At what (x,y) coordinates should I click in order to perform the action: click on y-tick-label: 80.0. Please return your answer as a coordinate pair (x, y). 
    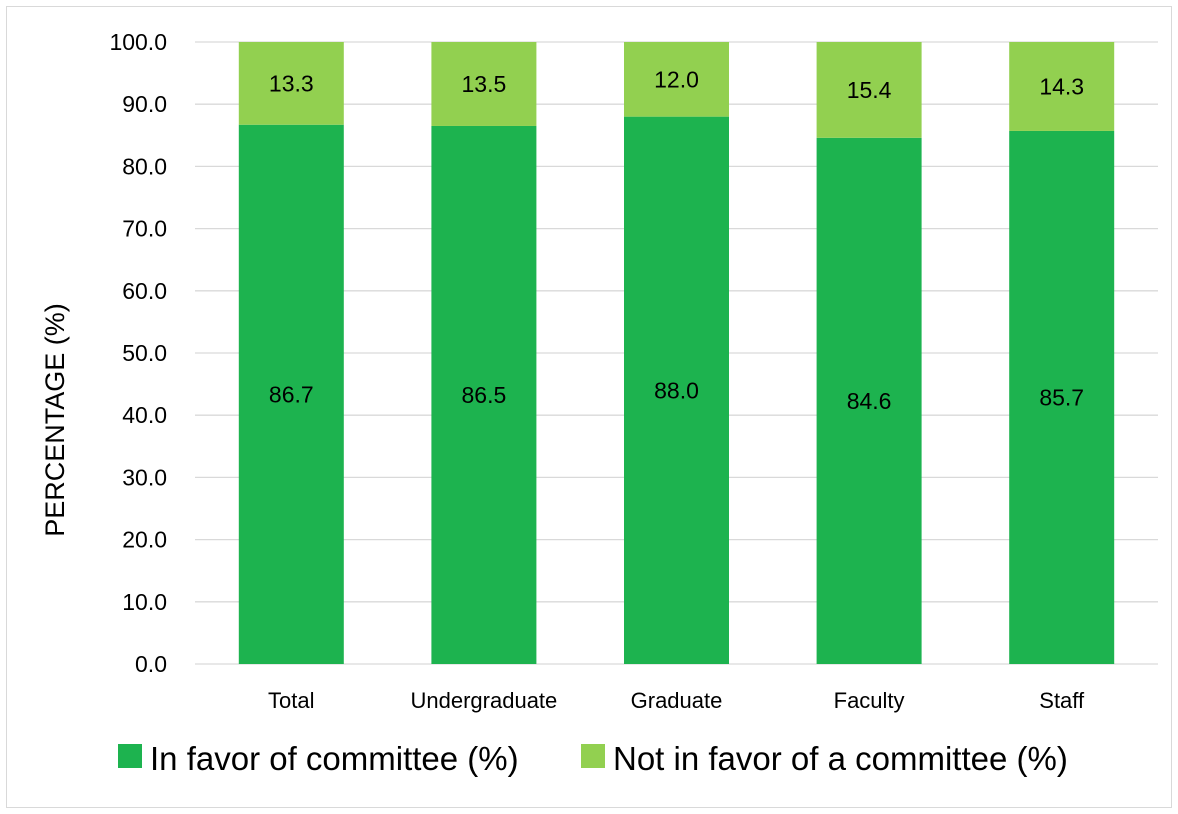
    Looking at the image, I should click on (144, 166).